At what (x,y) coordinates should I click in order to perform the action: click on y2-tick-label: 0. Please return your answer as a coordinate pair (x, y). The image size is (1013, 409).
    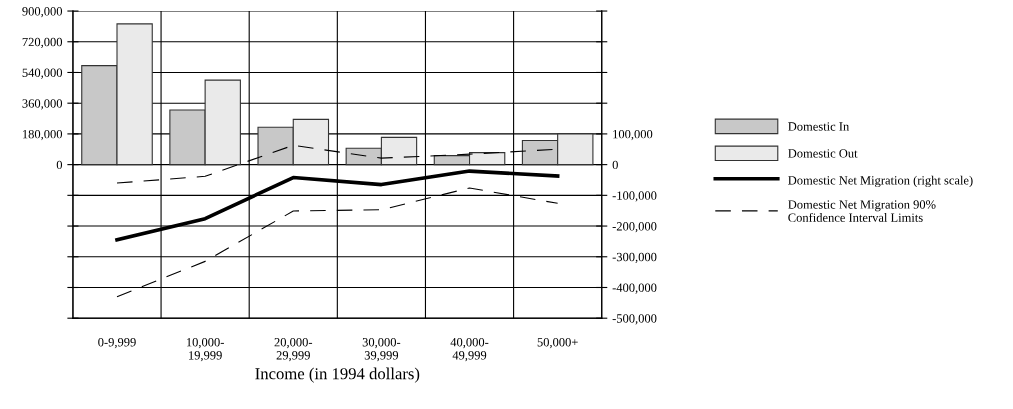
    Looking at the image, I should click on (615, 165).